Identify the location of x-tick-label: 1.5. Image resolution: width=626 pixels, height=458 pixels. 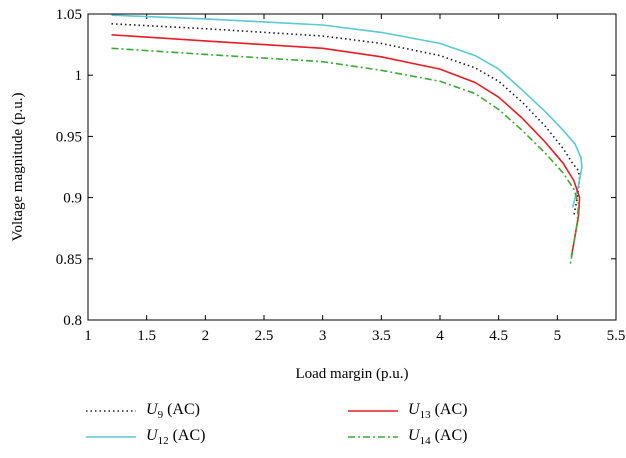
(146, 336).